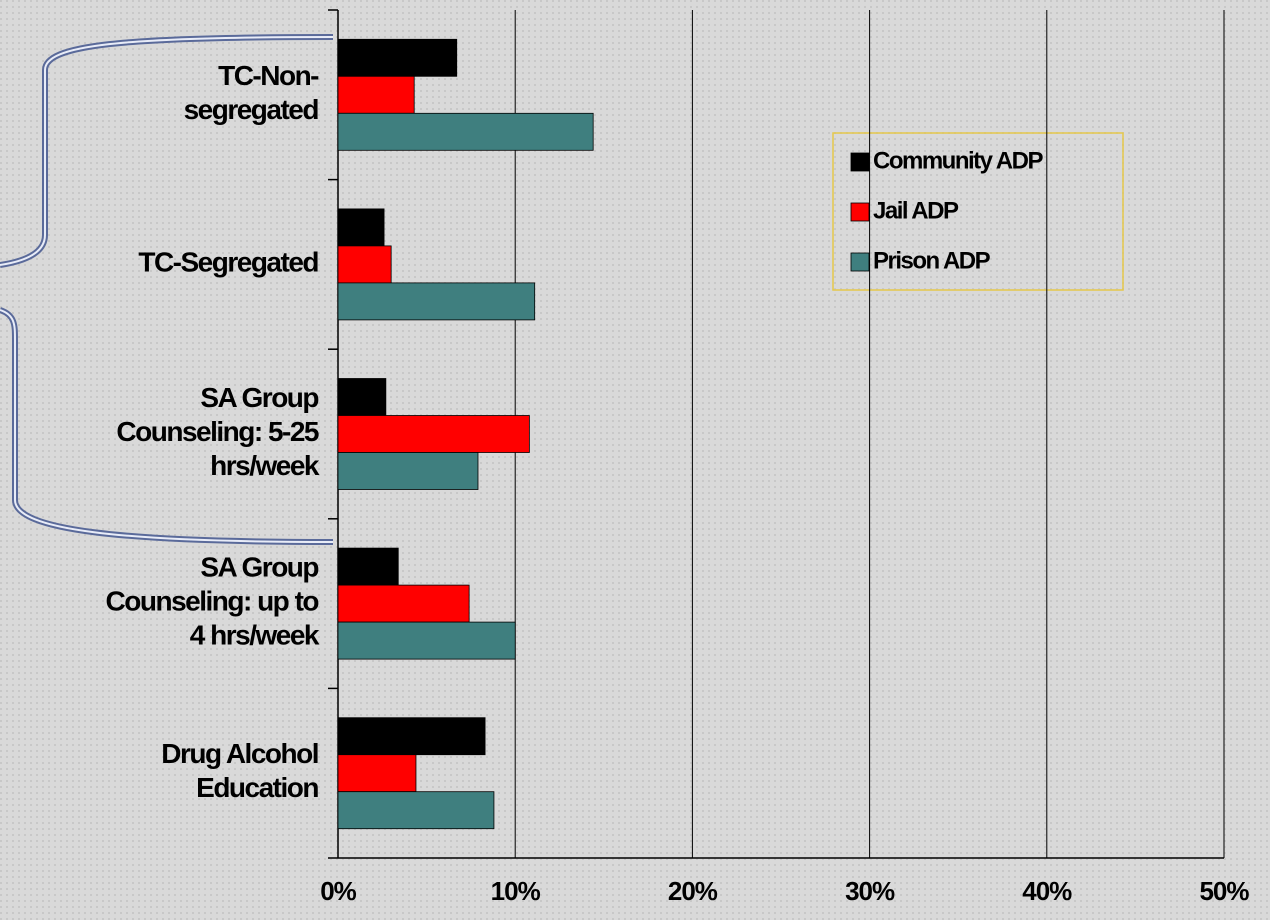  What do you see at coordinates (213, 601) in the screenshot?
I see `y-tick-label: SA Group Counseling: up to 4 hrs/week` at bounding box center [213, 601].